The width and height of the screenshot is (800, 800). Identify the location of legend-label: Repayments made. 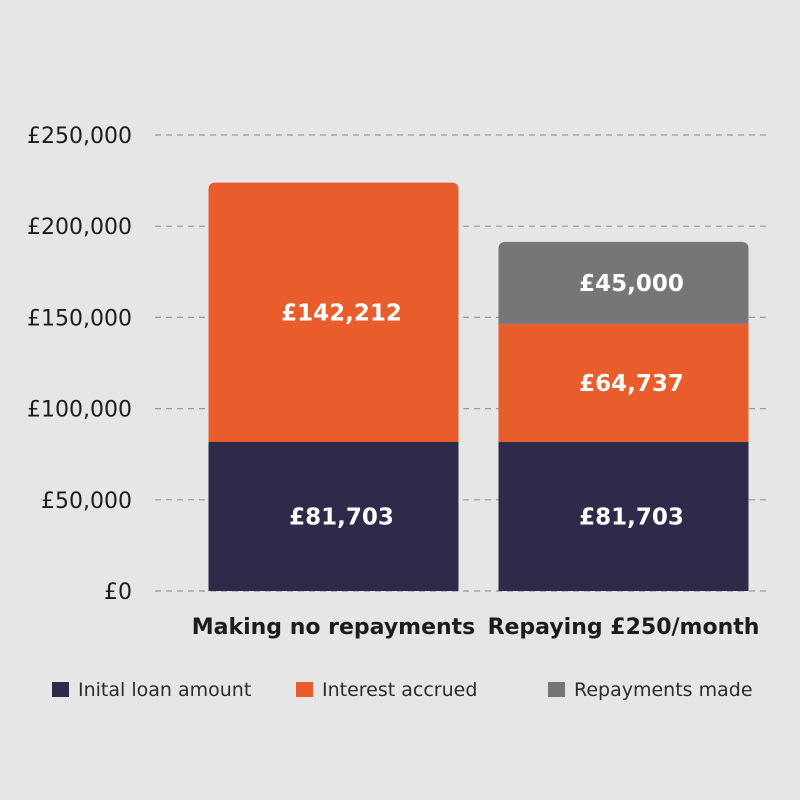
(663, 690).